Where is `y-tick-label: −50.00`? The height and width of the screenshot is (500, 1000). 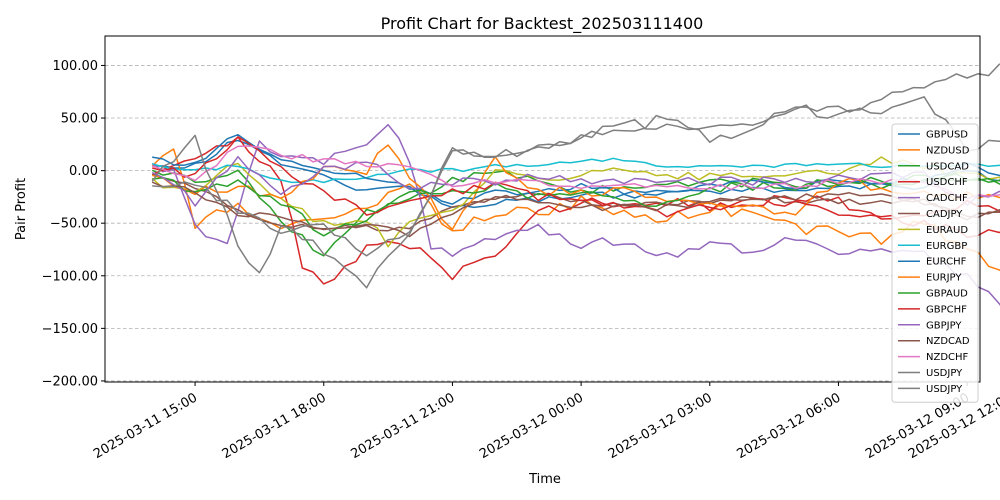 y-tick-label: −50.00 is located at coordinates (74, 224).